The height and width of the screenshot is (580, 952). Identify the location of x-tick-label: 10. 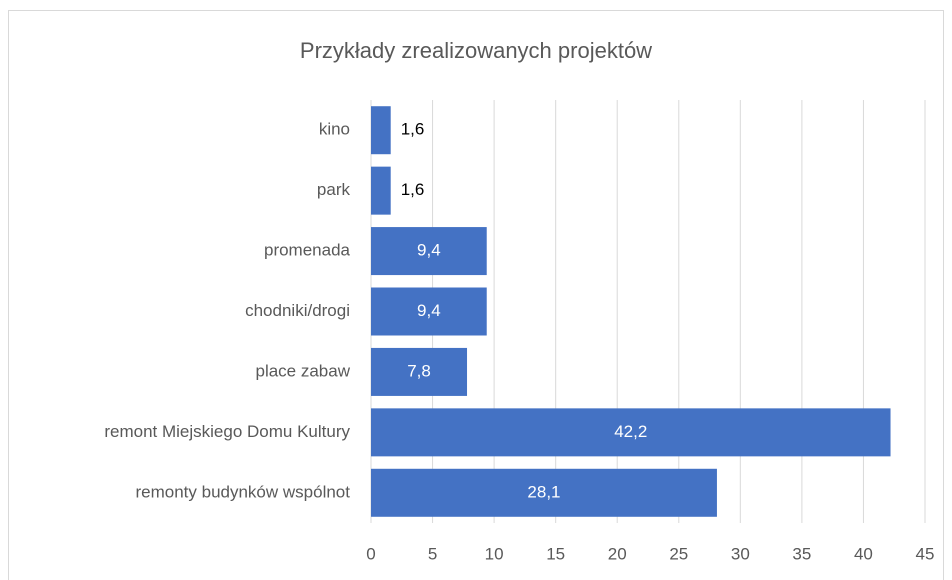
(494, 553).